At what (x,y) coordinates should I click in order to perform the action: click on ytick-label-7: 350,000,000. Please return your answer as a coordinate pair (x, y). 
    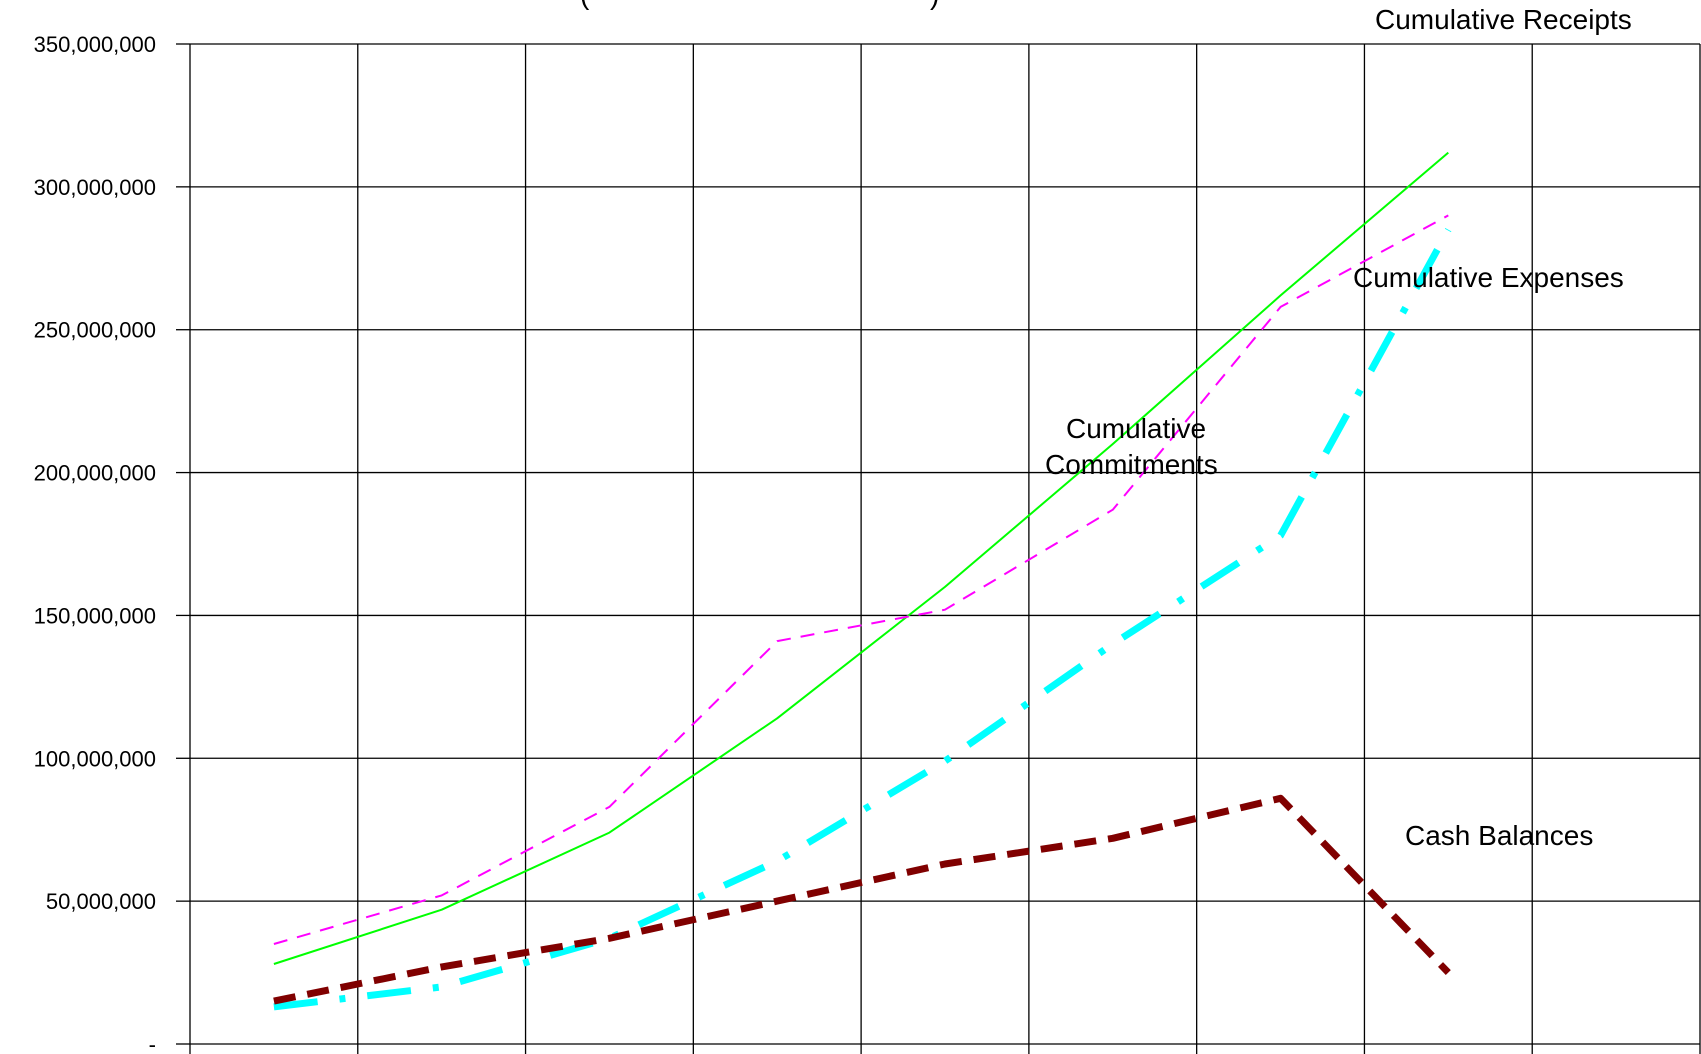
    Looking at the image, I should click on (95, 44).